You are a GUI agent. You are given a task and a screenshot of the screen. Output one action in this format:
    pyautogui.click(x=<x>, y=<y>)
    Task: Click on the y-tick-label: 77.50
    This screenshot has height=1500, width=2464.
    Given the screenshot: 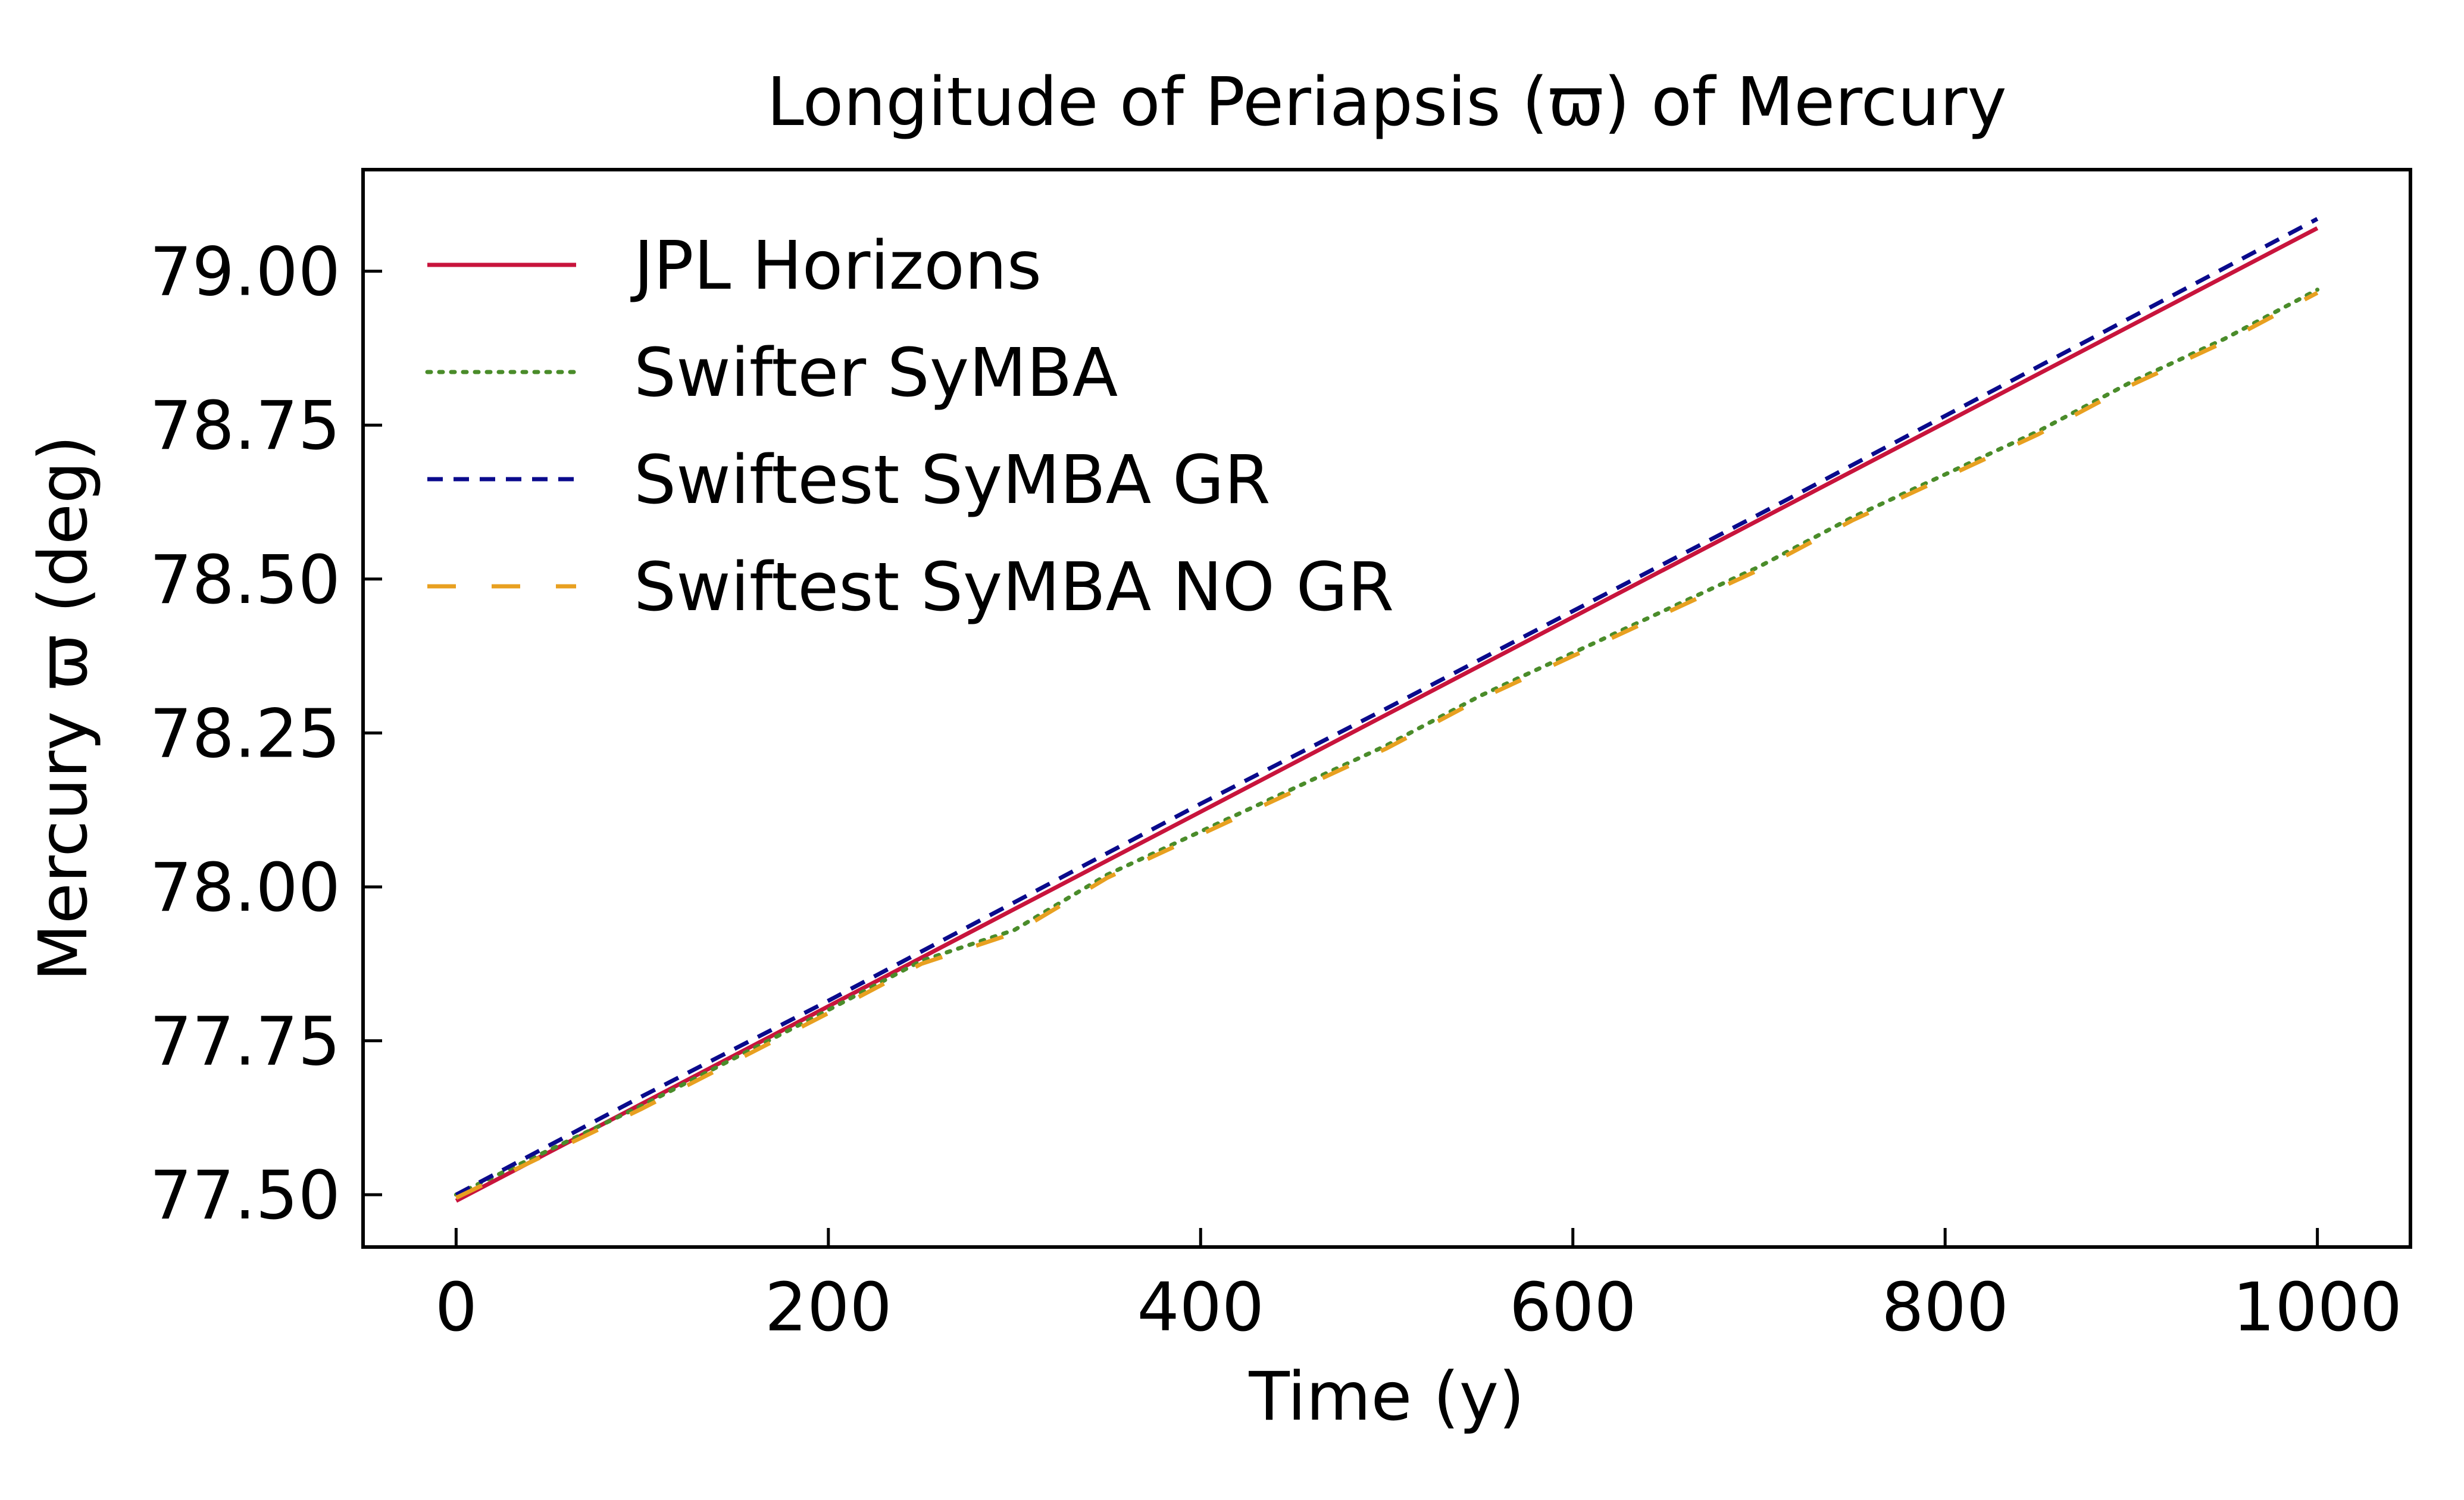 What is the action you would take?
    pyautogui.click(x=244, y=1196)
    